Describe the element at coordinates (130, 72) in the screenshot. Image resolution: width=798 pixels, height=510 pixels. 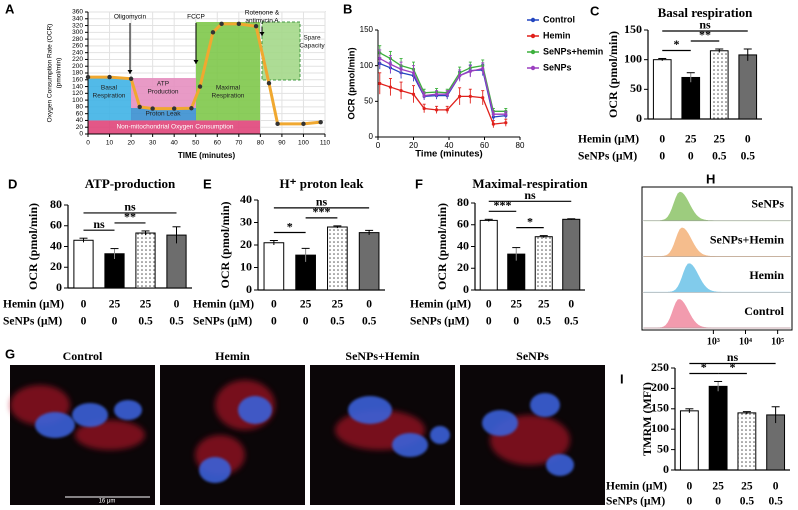
I see `injection-arrowhead` at that location.